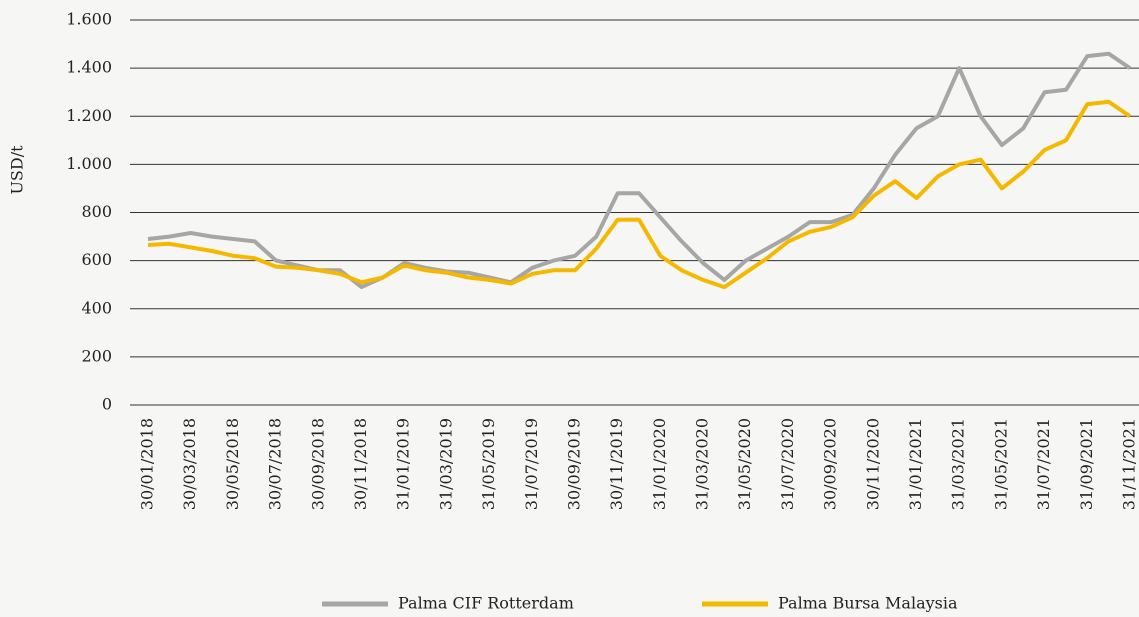 This screenshot has height=617, width=1139. Describe the element at coordinates (488, 464) in the screenshot. I see `x-tick-label: 31/05/2019` at that location.